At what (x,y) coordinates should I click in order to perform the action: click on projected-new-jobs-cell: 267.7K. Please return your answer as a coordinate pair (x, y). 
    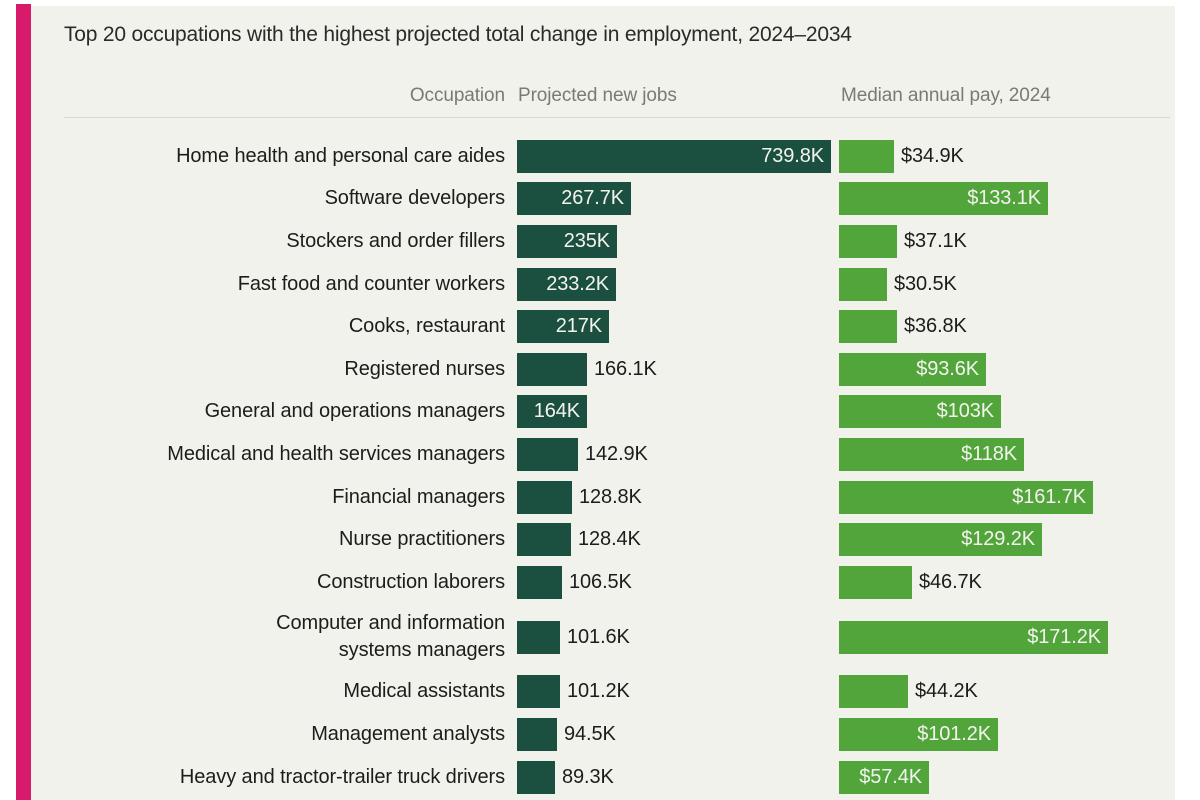
    Looking at the image, I should click on (678, 199).